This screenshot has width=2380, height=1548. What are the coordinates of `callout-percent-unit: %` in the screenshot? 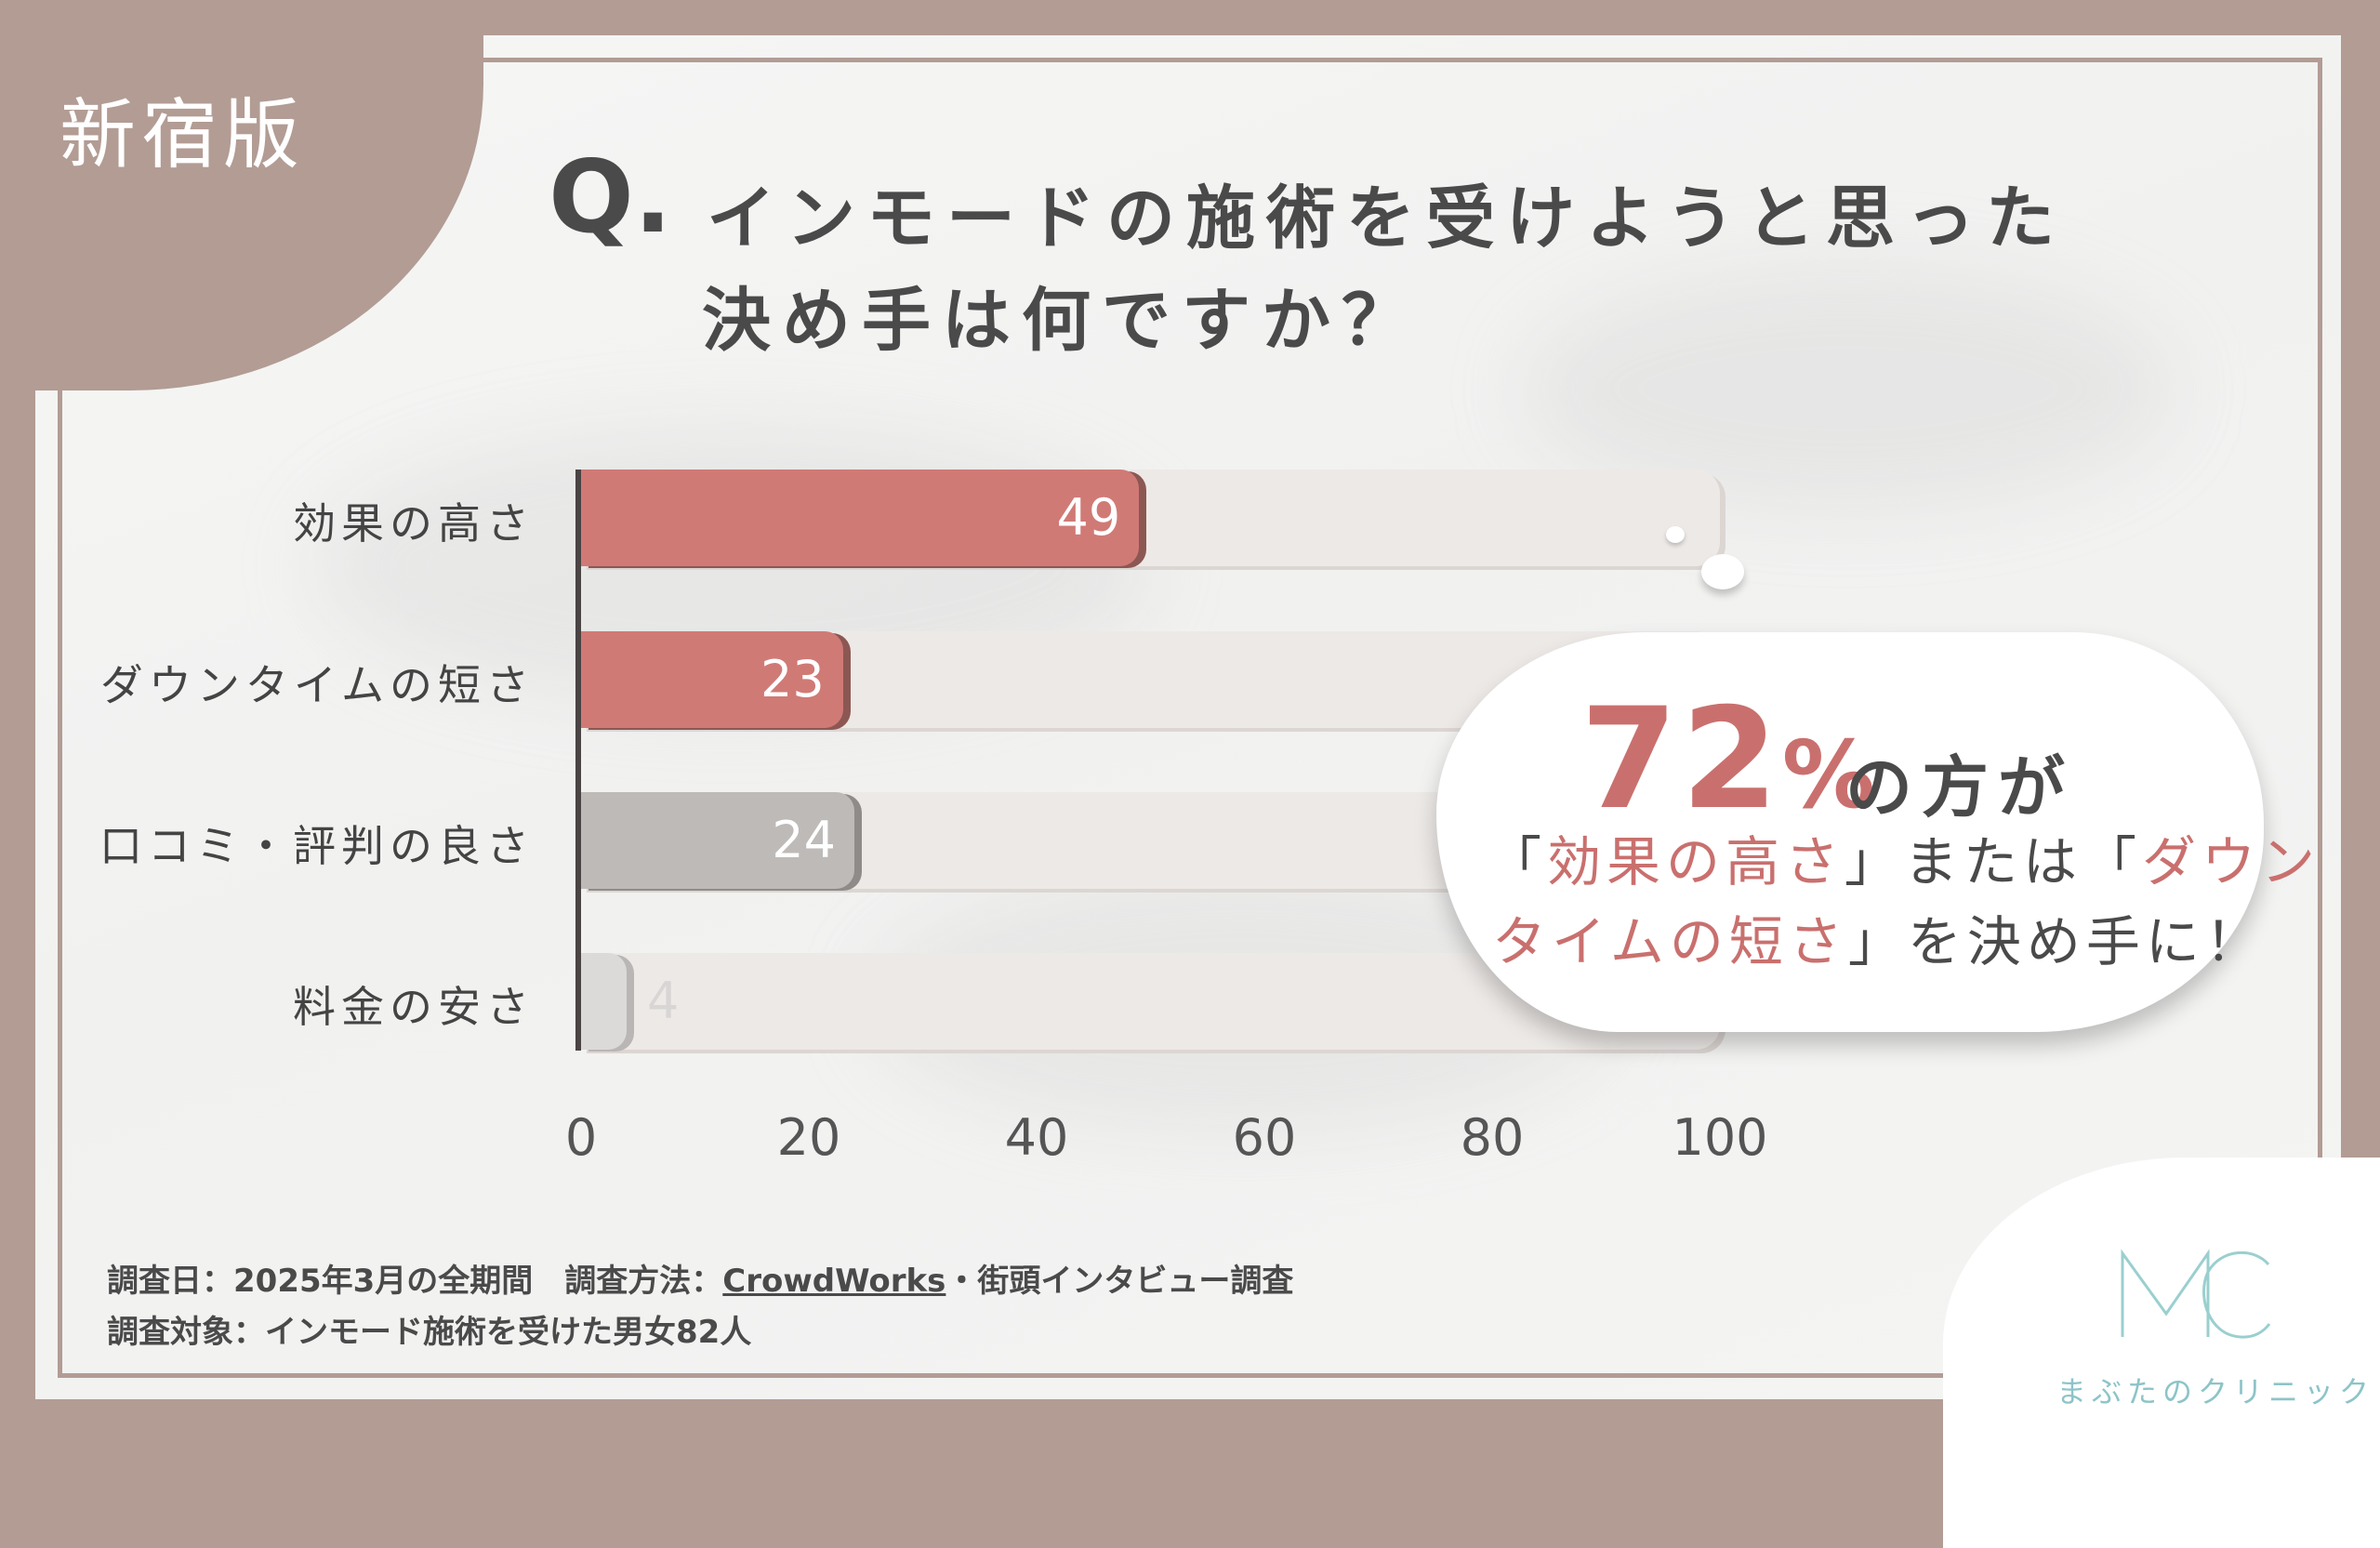 It's located at (1830, 775).